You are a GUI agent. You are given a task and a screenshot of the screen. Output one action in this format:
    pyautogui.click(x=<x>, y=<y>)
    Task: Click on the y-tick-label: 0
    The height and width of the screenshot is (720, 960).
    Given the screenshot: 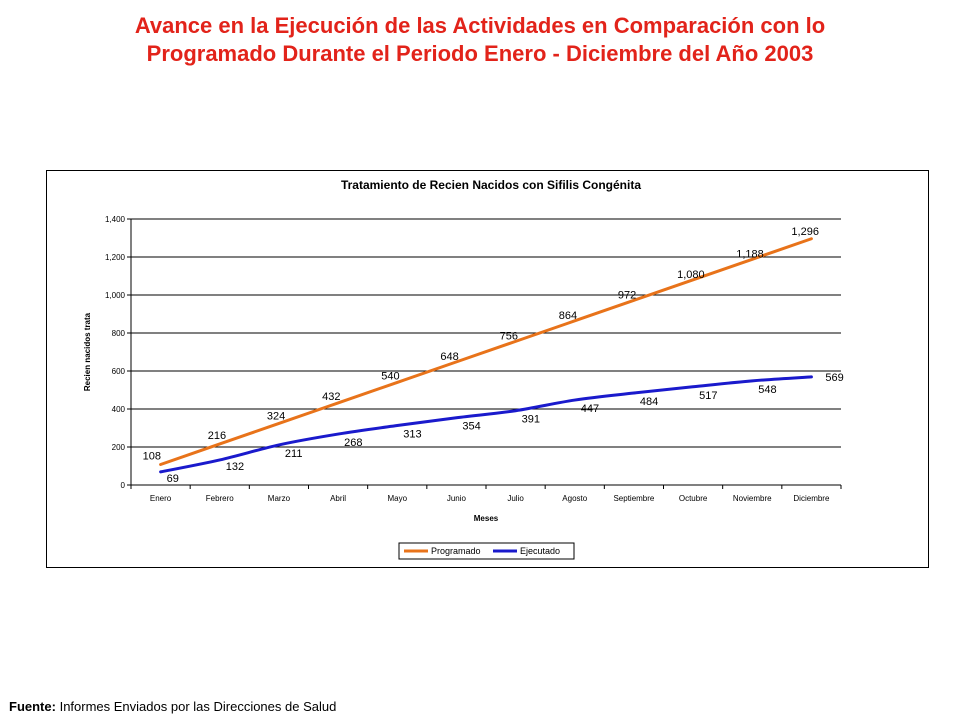 What is the action you would take?
    pyautogui.click(x=123, y=485)
    